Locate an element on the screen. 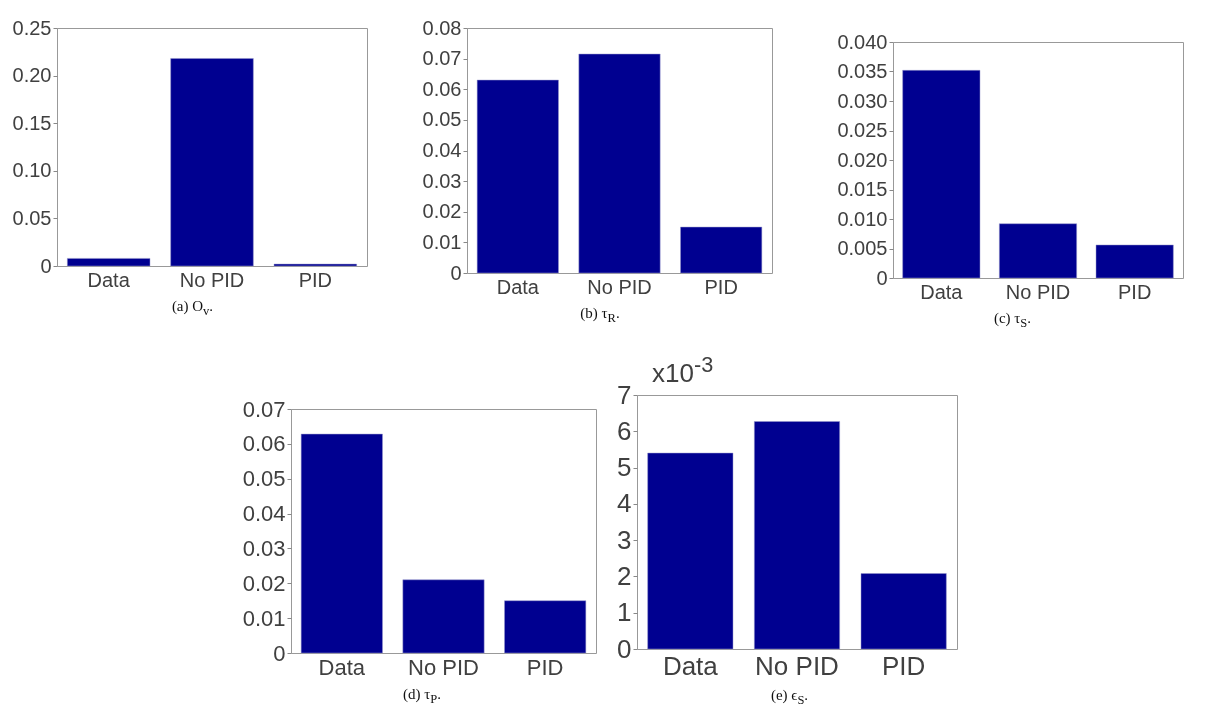  text: (a) O$_{v}$. is located at coordinates (192, 308).